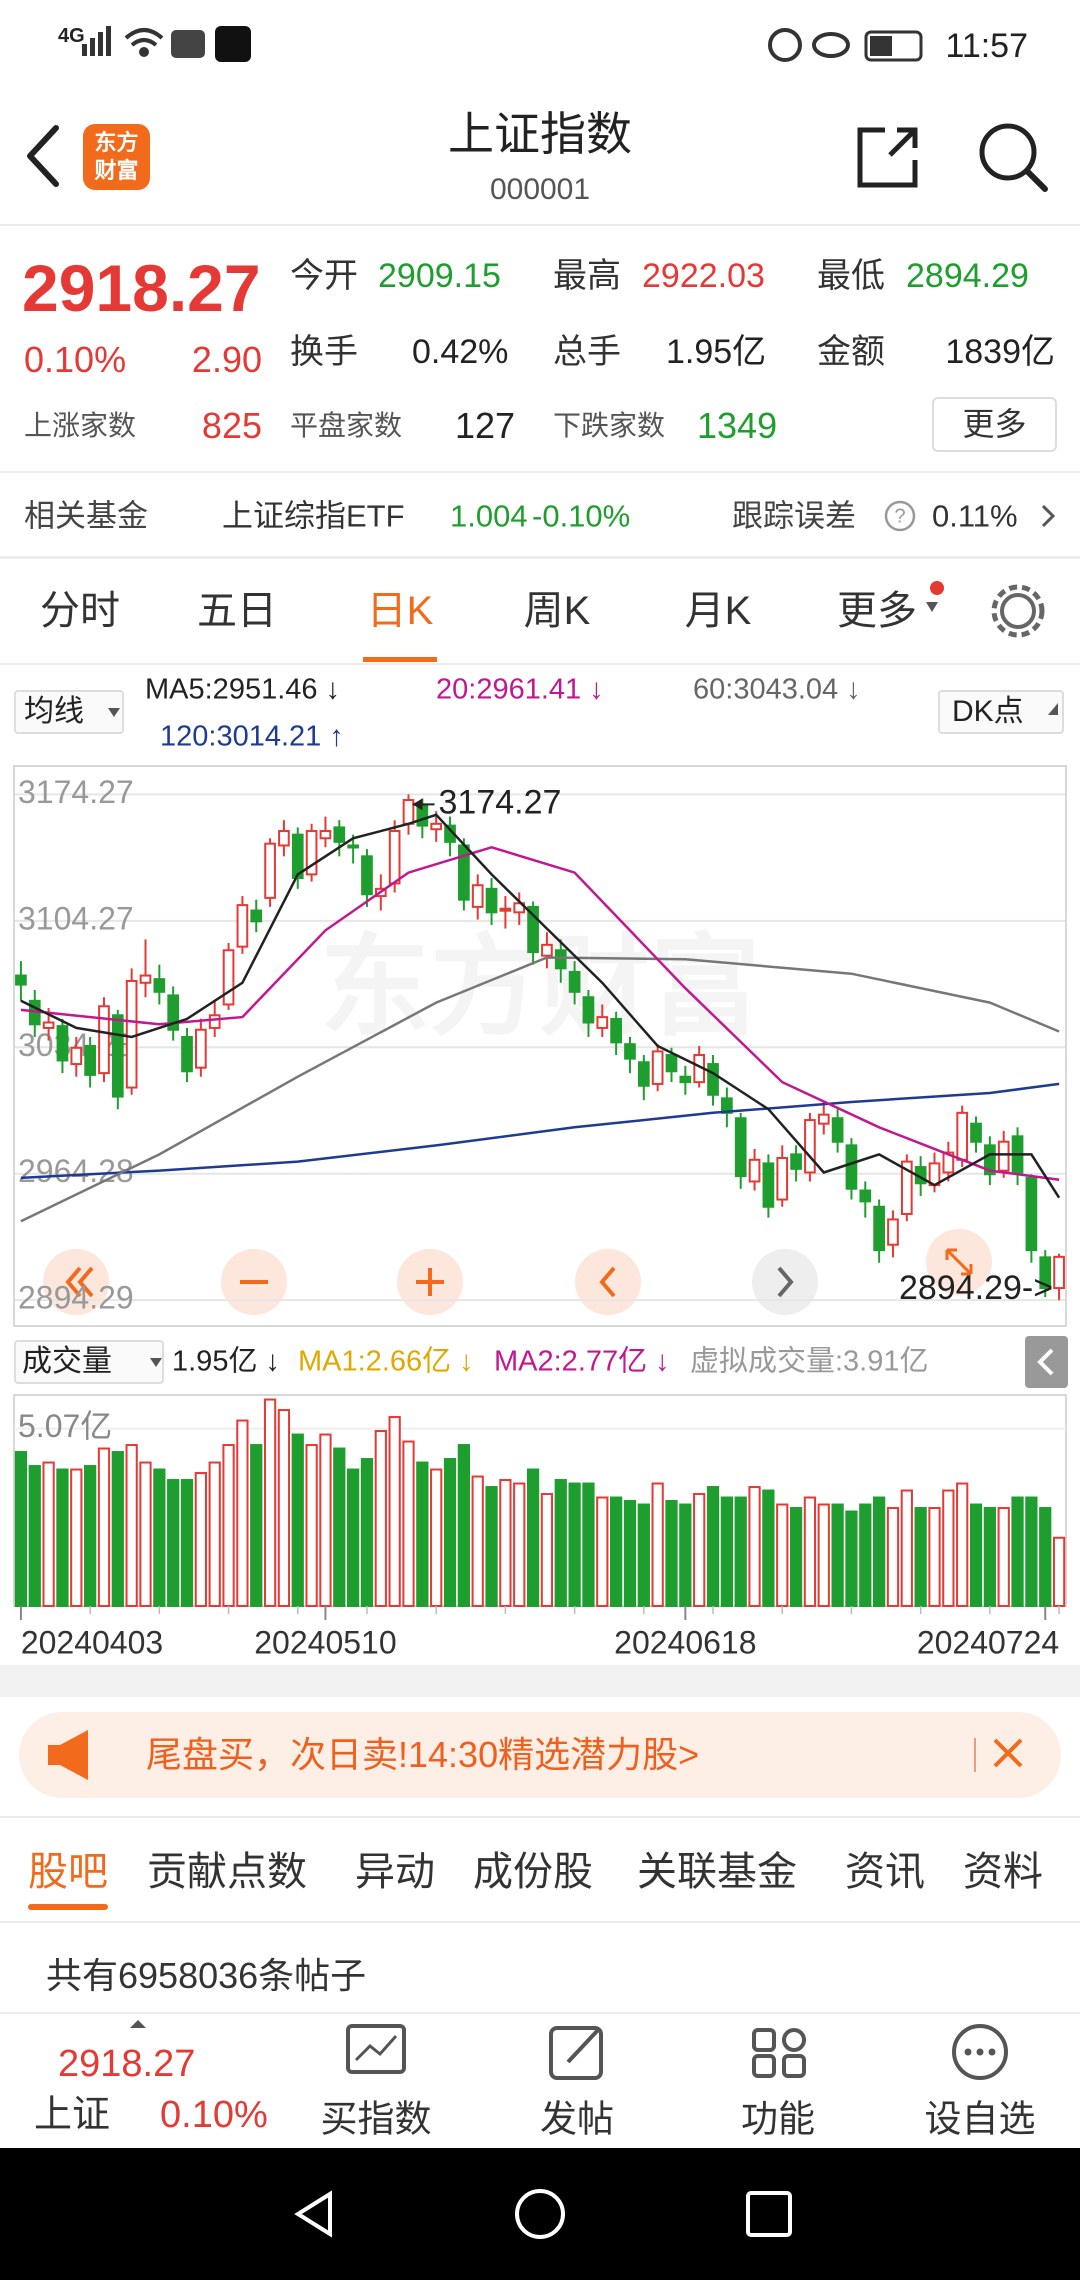 Image resolution: width=1080 pixels, height=2280 pixels. Describe the element at coordinates (376, 2119) in the screenshot. I see `action-label: 买指数` at that location.